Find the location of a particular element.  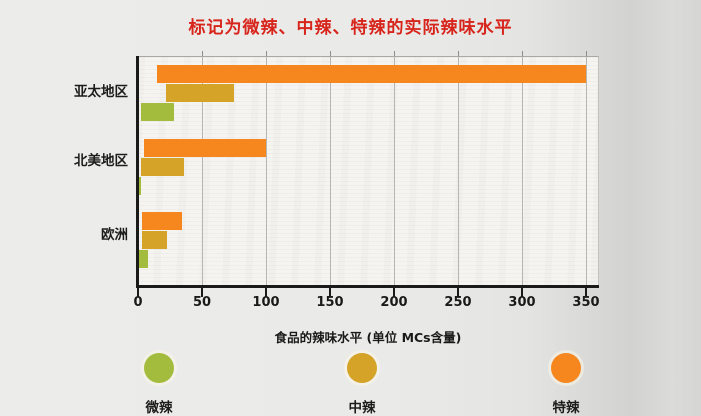

legend-label-extra-hot: 特辣 is located at coordinates (566, 408).